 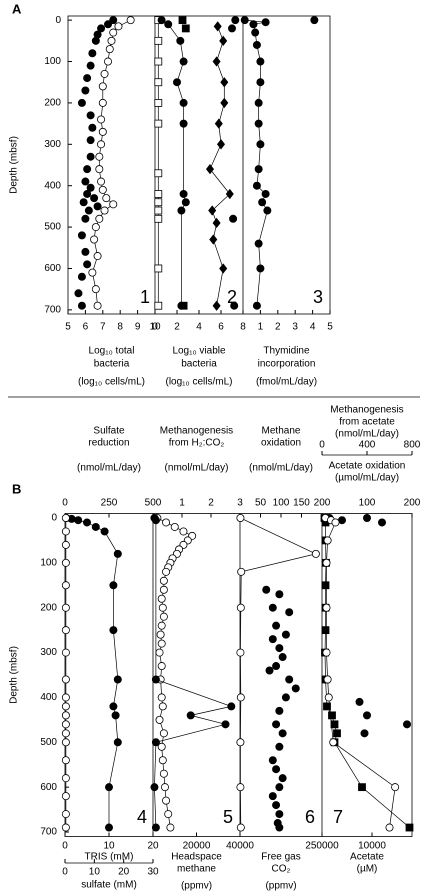 I want to click on top2-axis-label: from acetate, so click(x=367, y=422).